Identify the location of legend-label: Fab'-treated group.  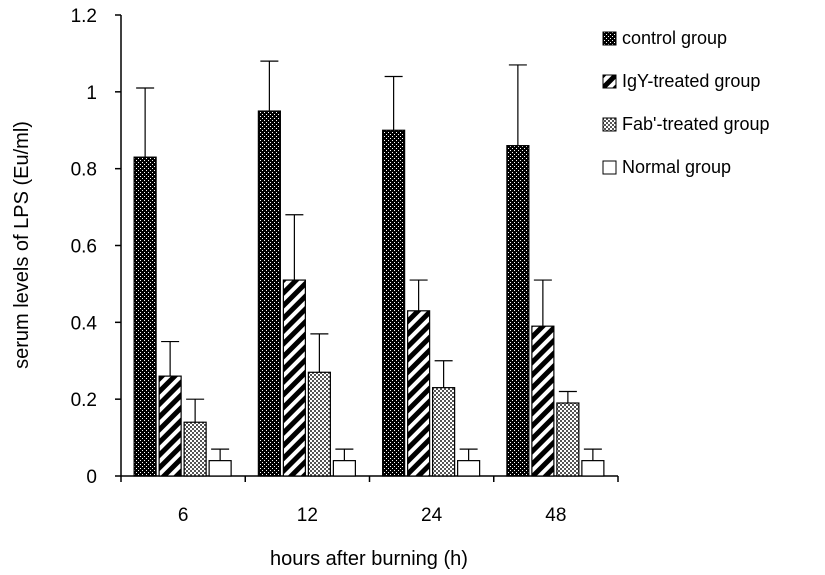
(696, 124).